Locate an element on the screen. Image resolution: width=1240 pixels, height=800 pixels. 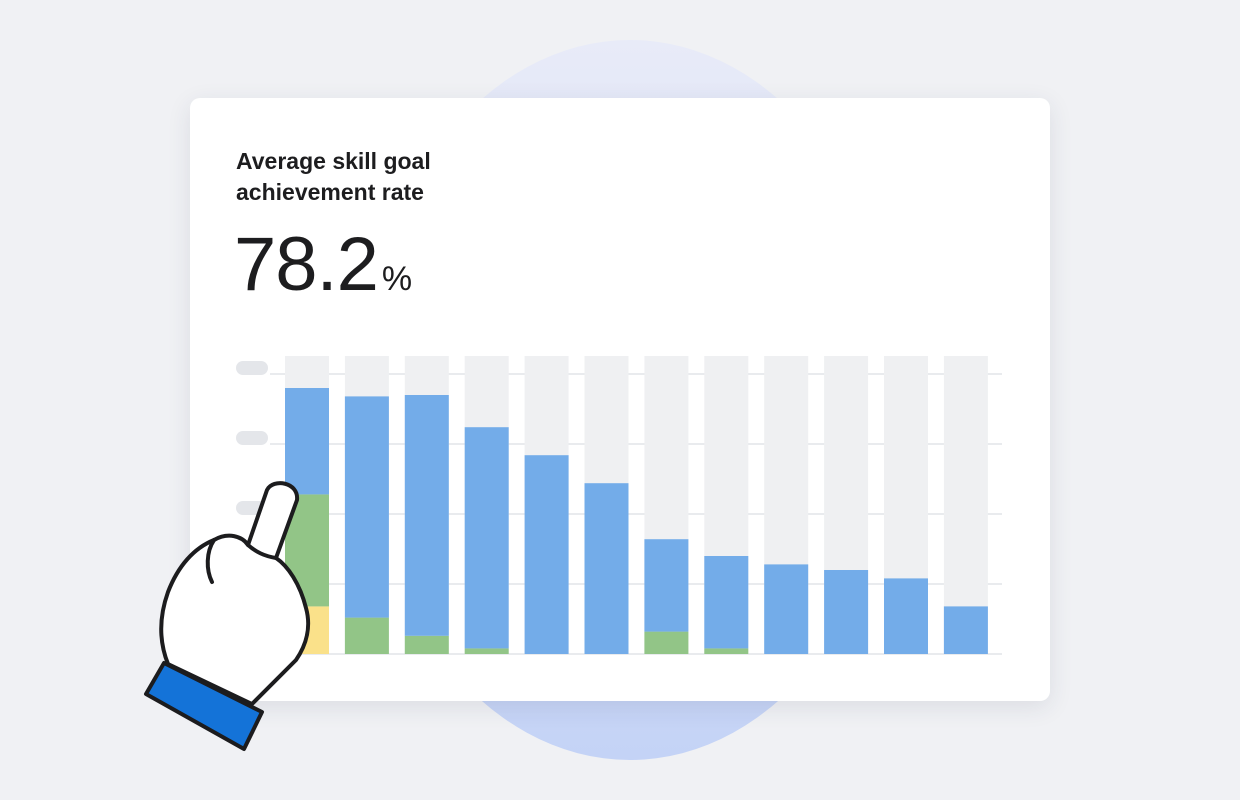
metric: 78.2% is located at coordinates (323, 265).